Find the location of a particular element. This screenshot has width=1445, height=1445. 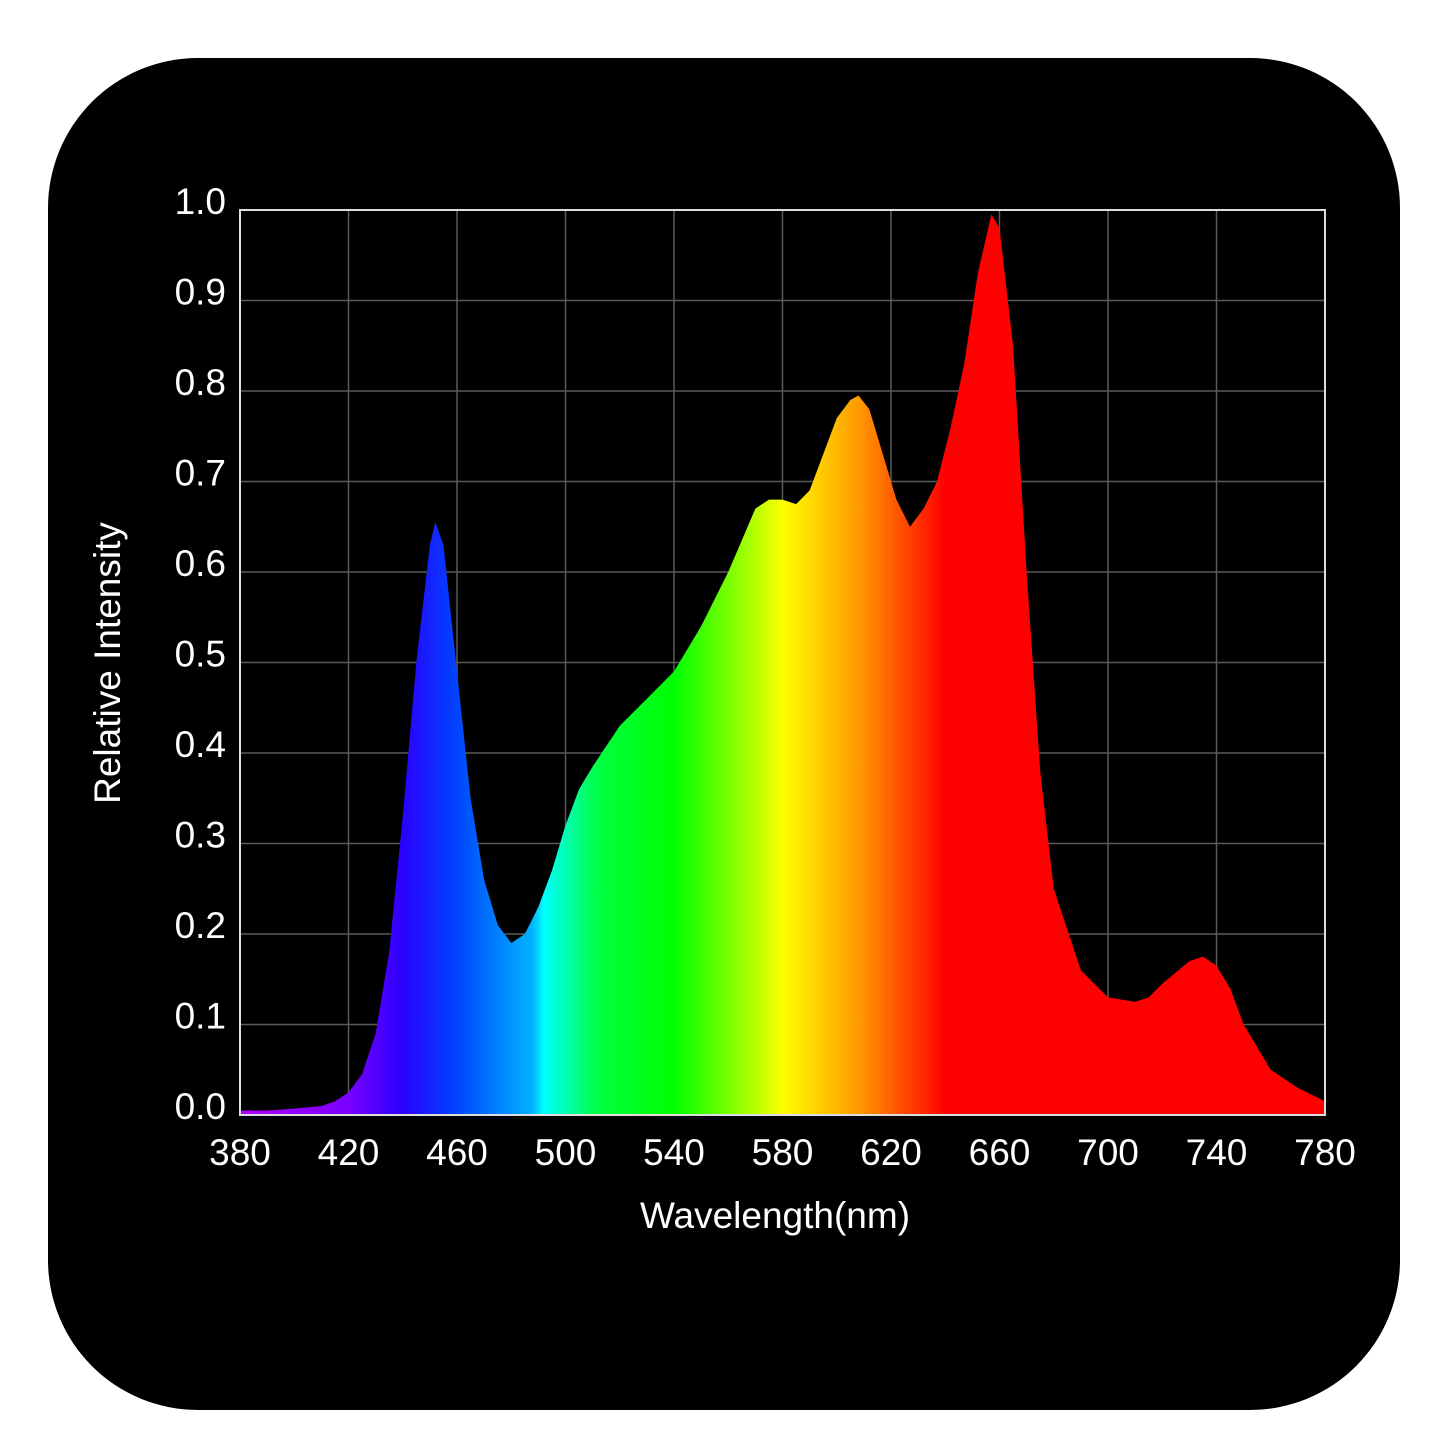

y-tick-label: 0.3 is located at coordinates (200, 834).